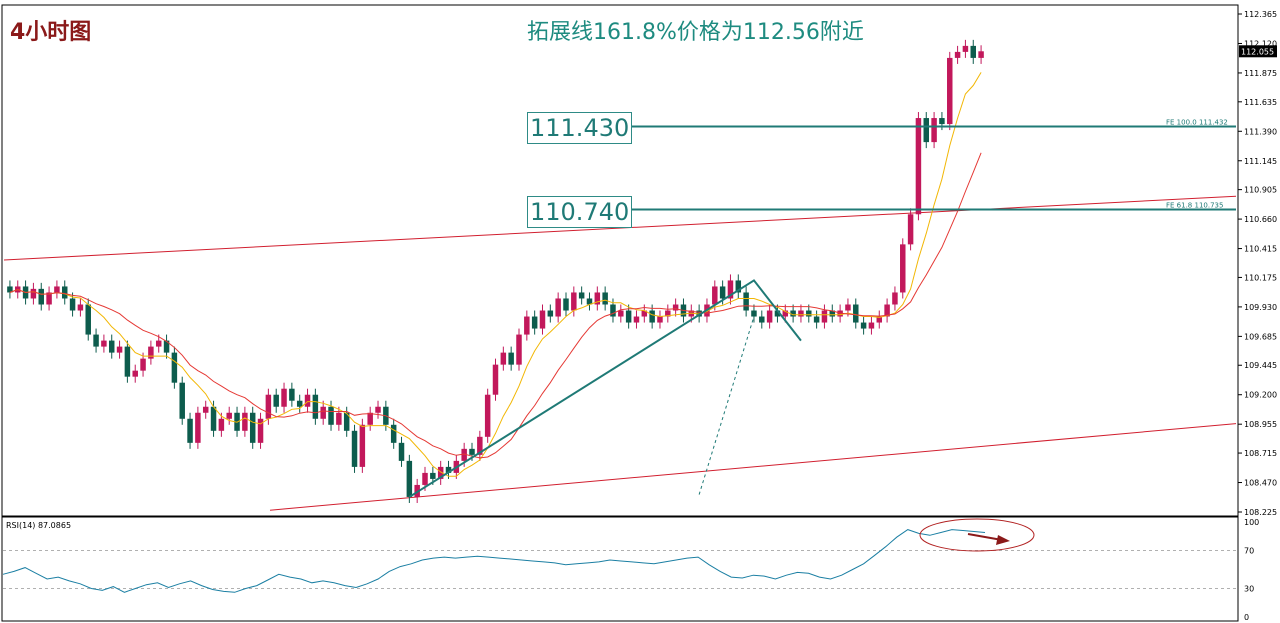 The width and height of the screenshot is (1280, 623). What do you see at coordinates (1260, 336) in the screenshot?
I see `price-tick-label: 109.685` at bounding box center [1260, 336].